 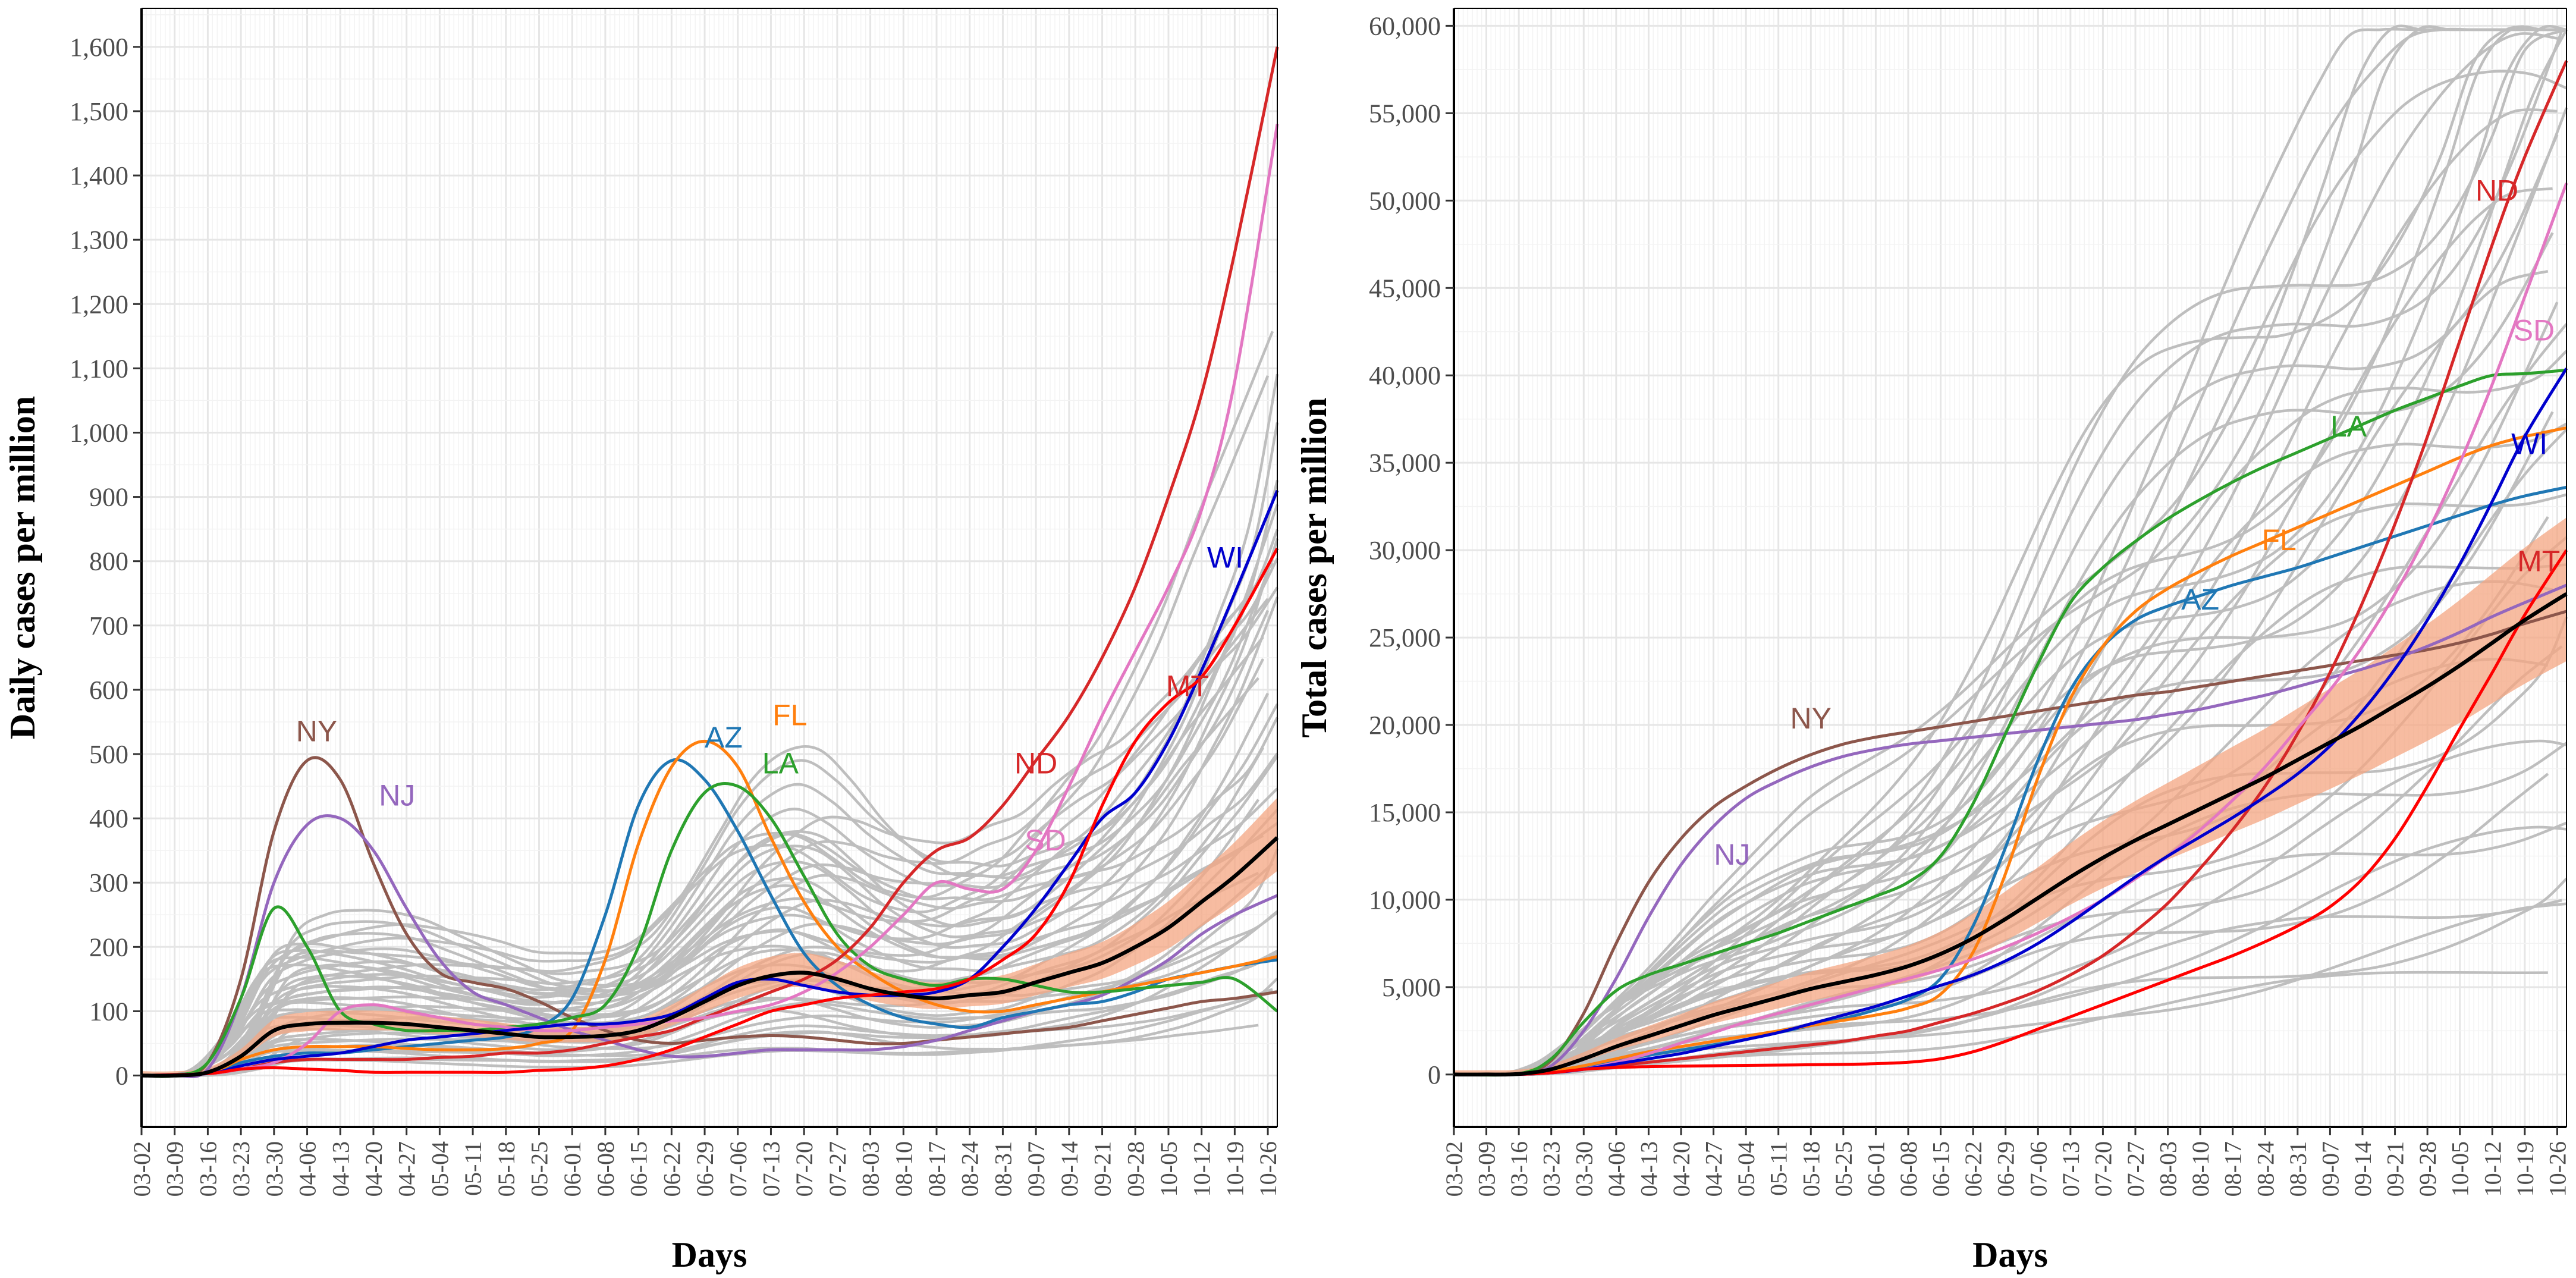 What do you see at coordinates (1405, 113) in the screenshot?
I see `y-tick-label: 55,000` at bounding box center [1405, 113].